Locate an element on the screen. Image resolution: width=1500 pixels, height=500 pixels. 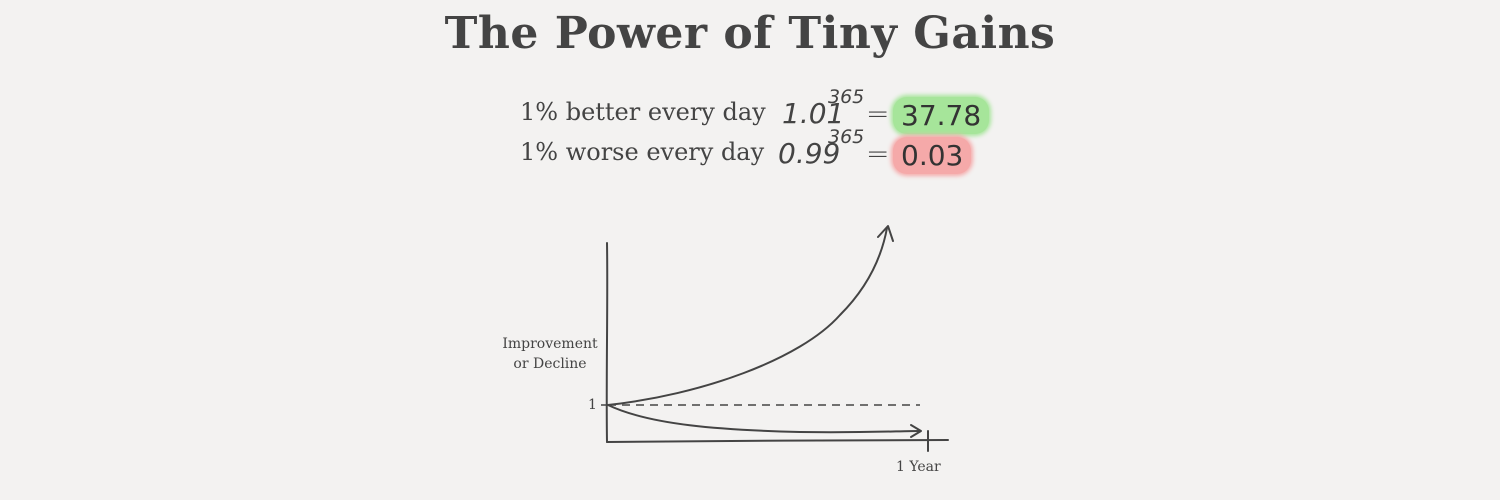
decline-arrowhead is located at coordinates (916, 431).